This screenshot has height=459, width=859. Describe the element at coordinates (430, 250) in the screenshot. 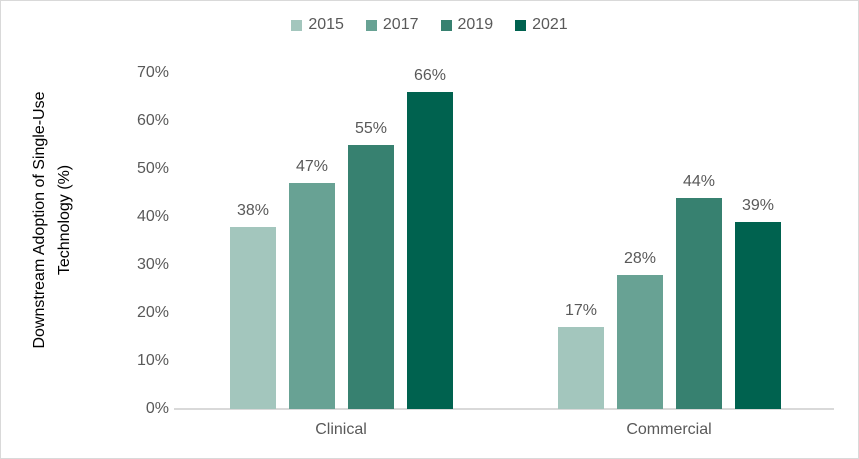

I see `bar-2021-clinical` at that location.